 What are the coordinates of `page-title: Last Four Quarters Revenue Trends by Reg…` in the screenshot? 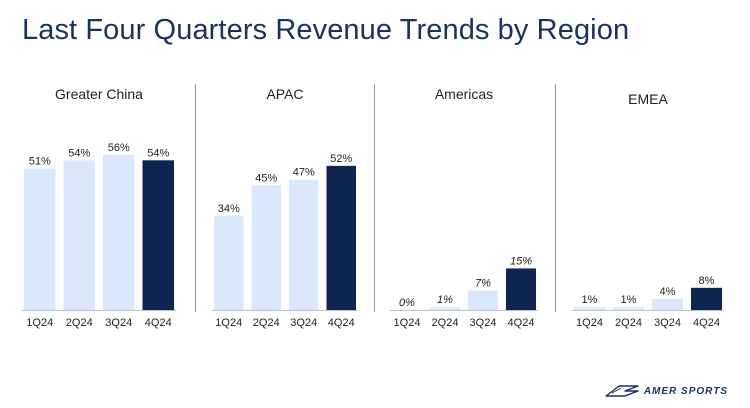 It's located at (326, 30).